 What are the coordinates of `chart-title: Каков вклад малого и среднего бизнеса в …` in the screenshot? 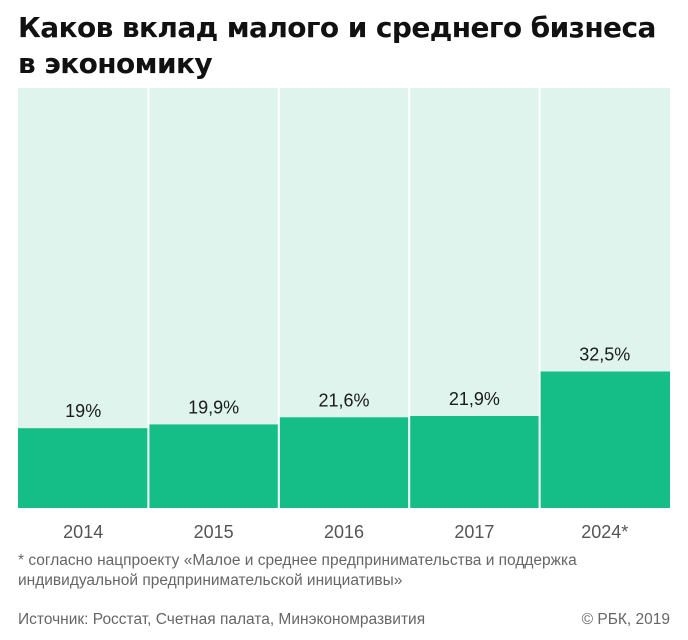 It's located at (337, 45).